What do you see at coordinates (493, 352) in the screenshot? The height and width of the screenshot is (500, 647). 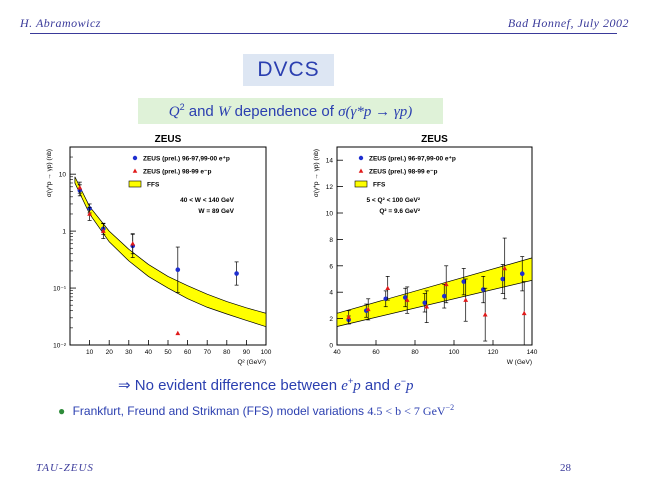 I see `x-tick-label: 120` at bounding box center [493, 352].